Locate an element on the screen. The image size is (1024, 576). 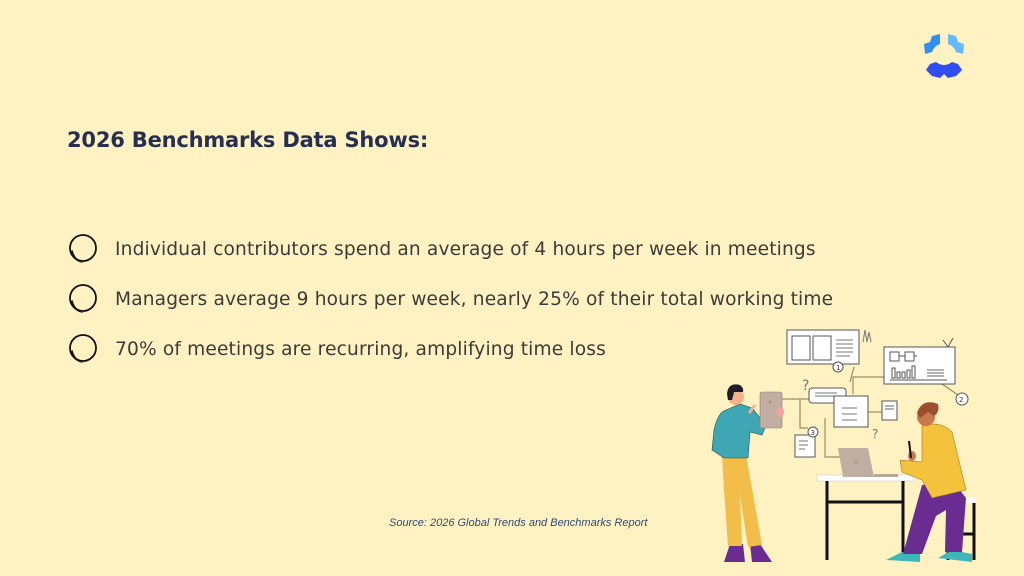
collaboration-illustration: 1 2 3 ? ? is located at coordinates (843, 445).